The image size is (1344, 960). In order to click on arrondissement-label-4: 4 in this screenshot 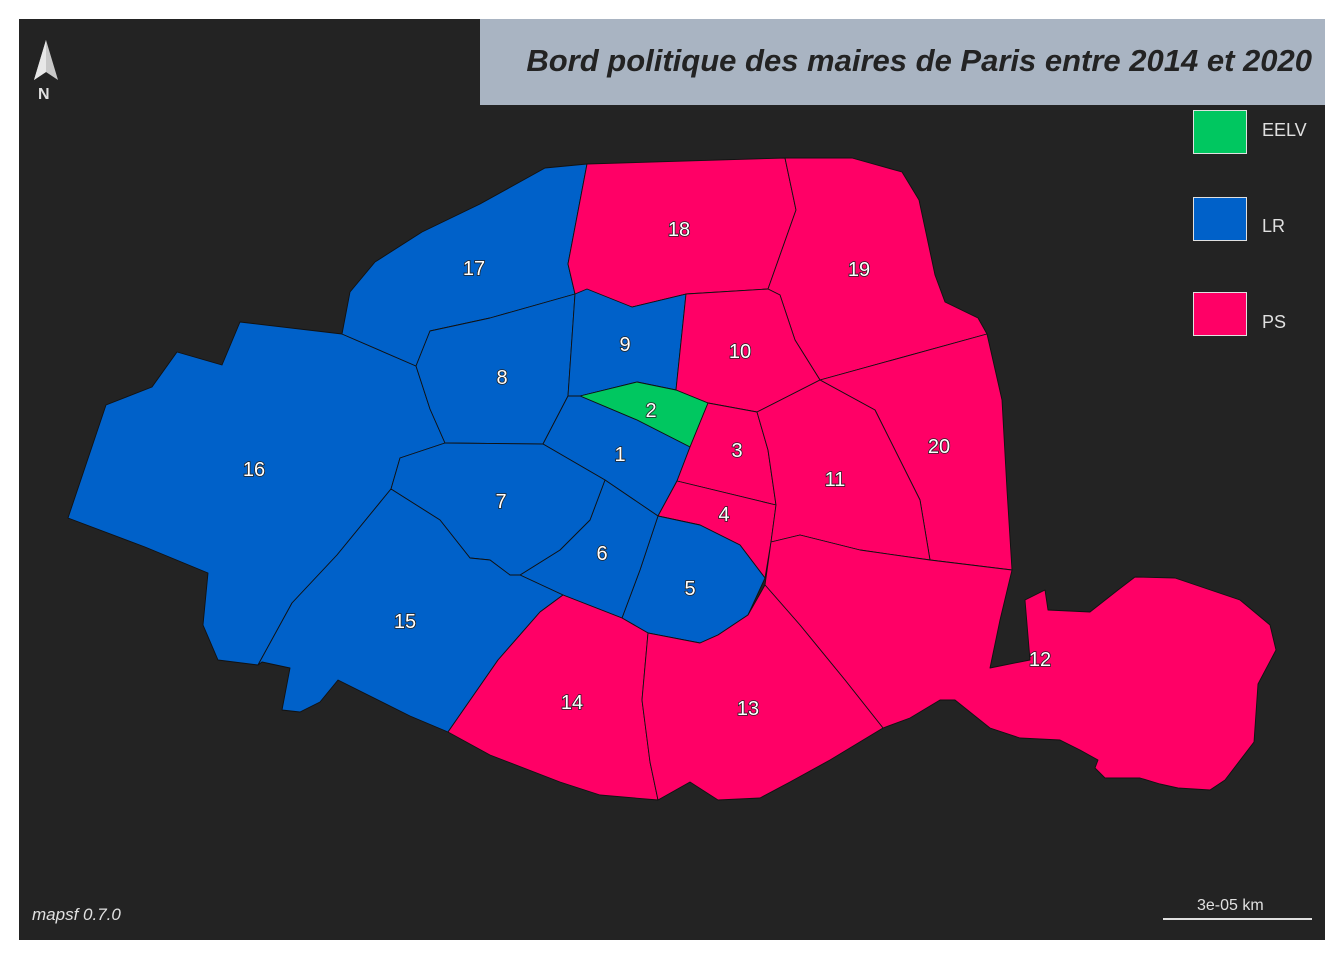, I will do `click(723, 515)`.